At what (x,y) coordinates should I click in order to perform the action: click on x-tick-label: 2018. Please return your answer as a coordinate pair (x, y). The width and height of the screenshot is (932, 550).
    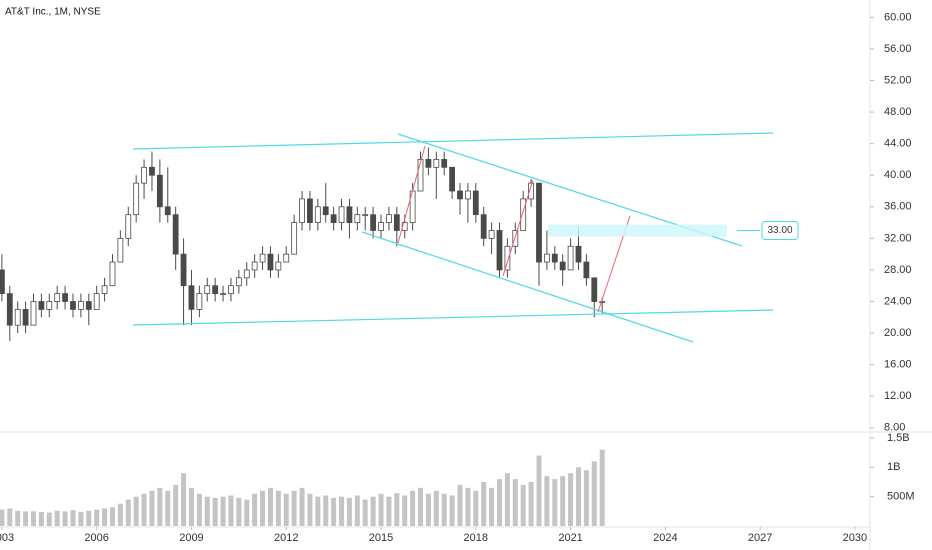
    Looking at the image, I should click on (476, 538).